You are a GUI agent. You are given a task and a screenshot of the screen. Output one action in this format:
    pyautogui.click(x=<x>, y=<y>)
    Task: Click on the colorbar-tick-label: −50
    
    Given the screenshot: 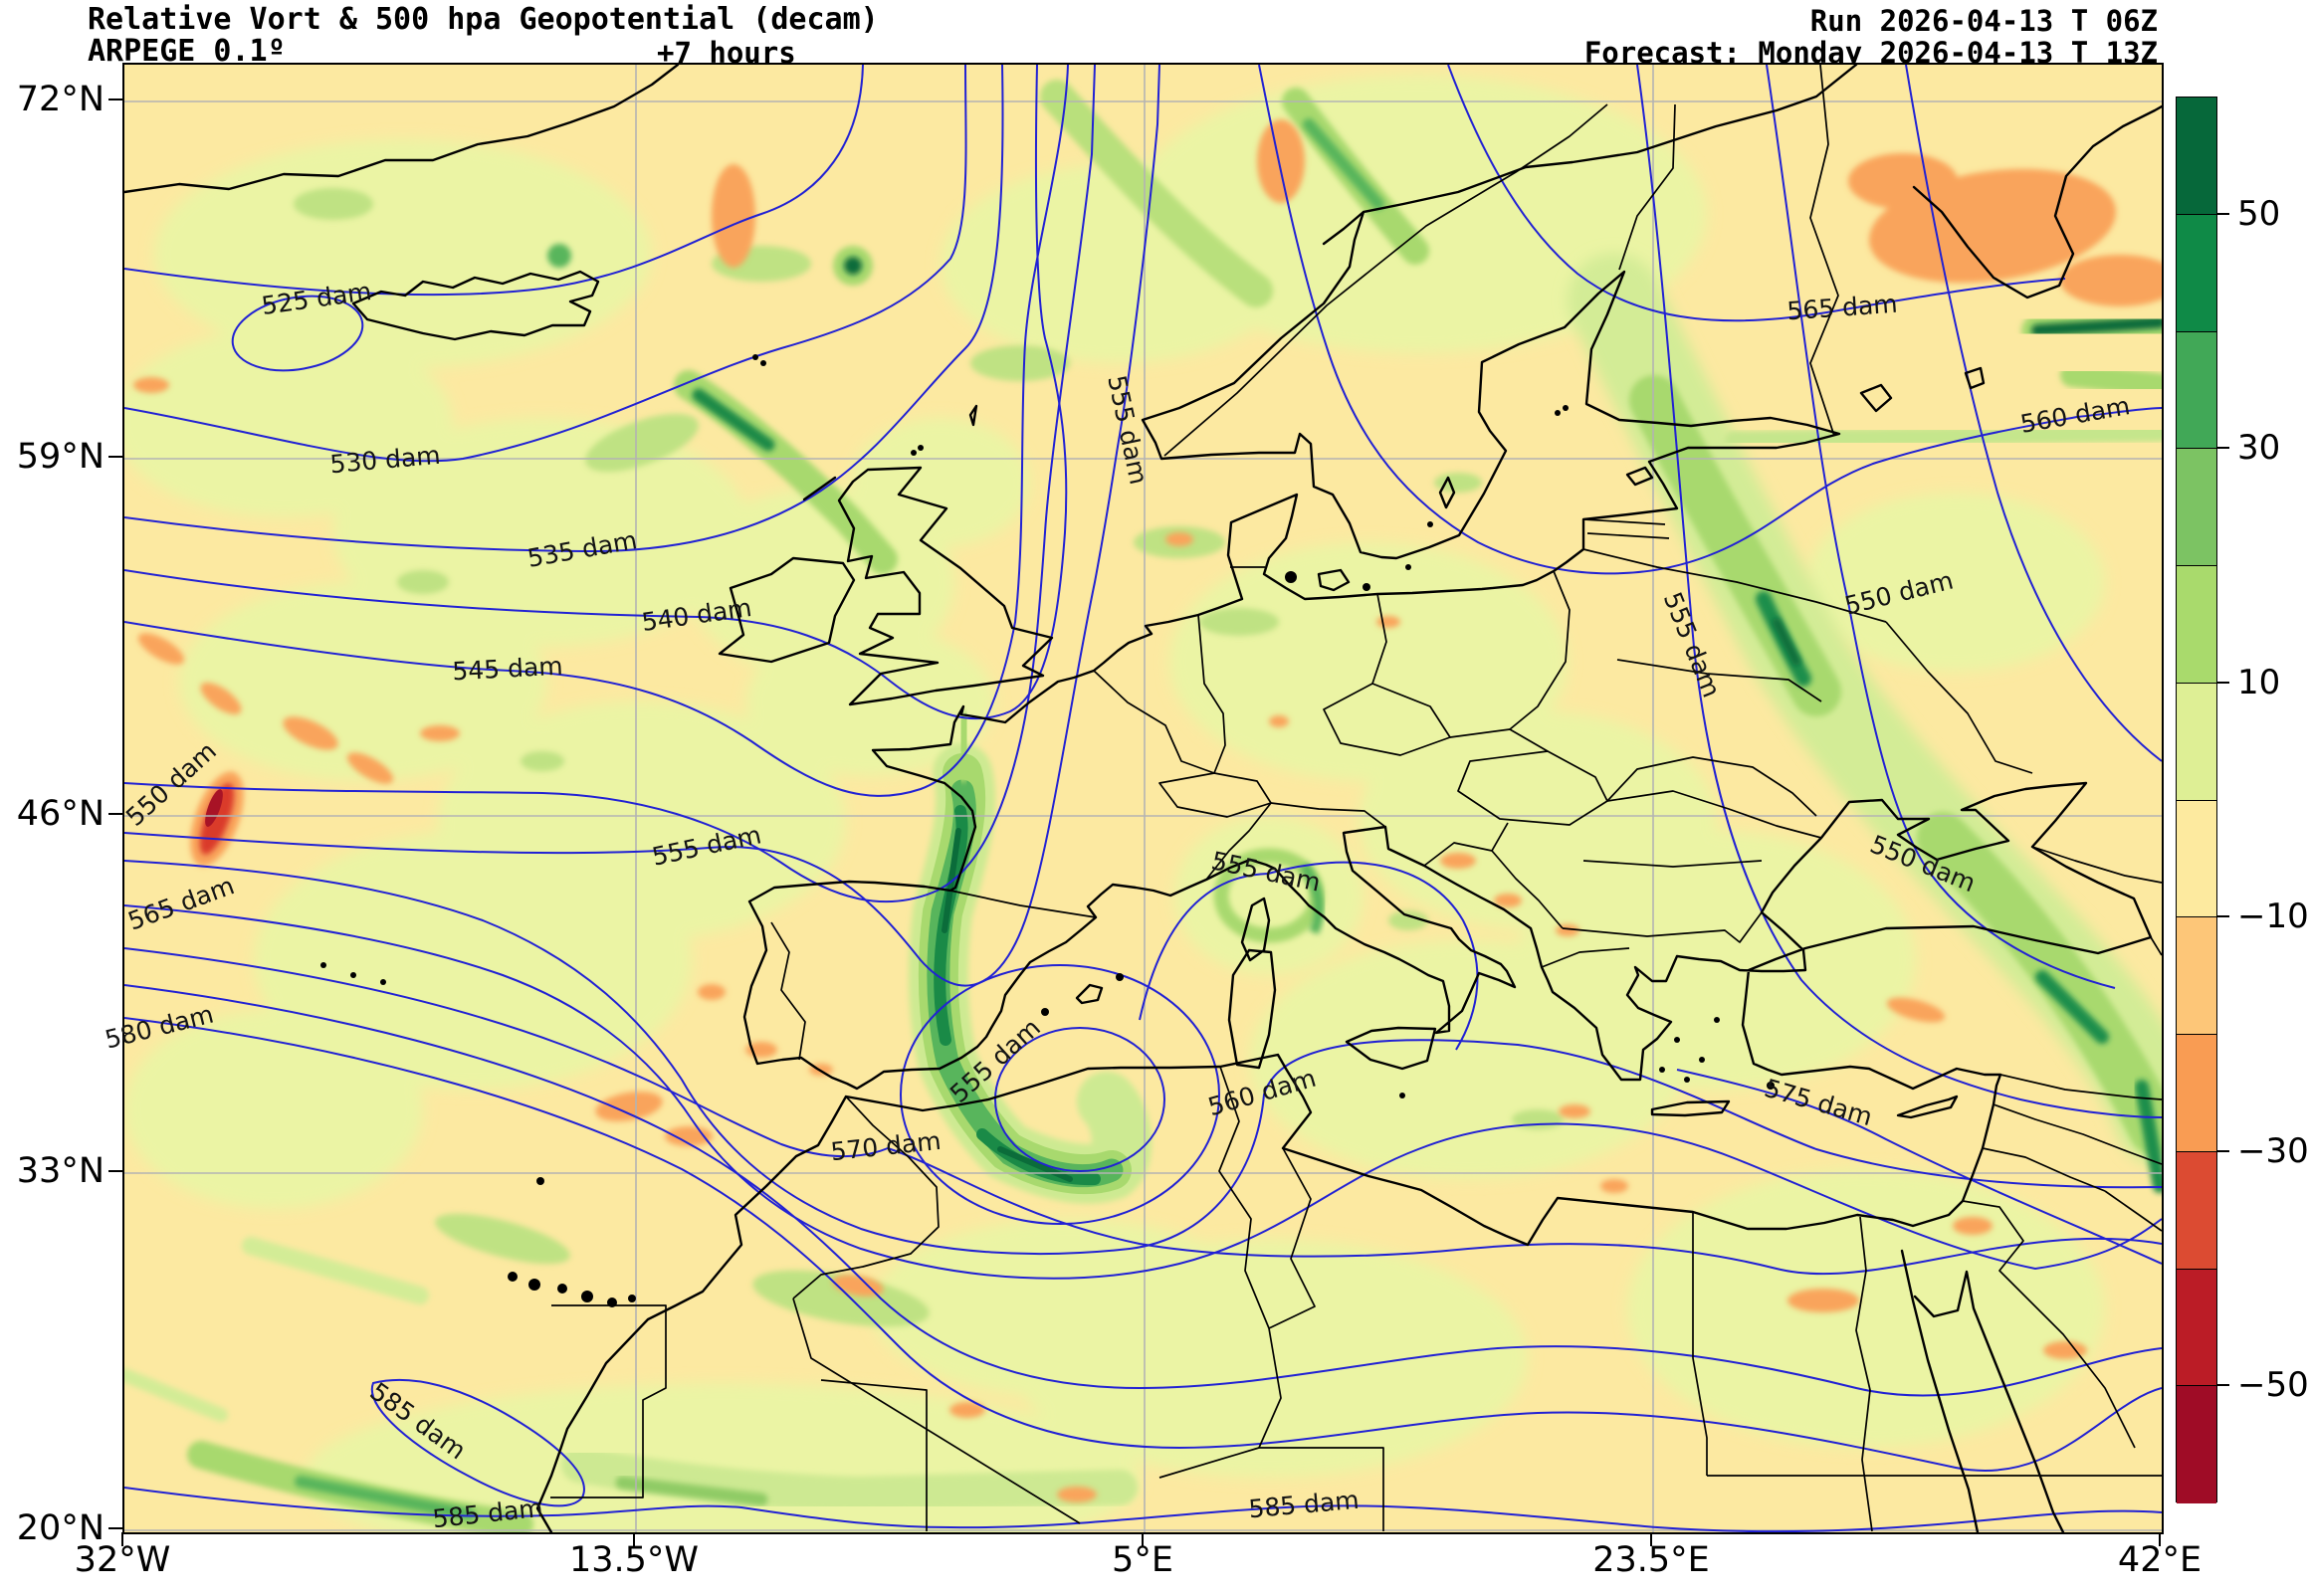 What is the action you would take?
    pyautogui.click(x=2273, y=1385)
    